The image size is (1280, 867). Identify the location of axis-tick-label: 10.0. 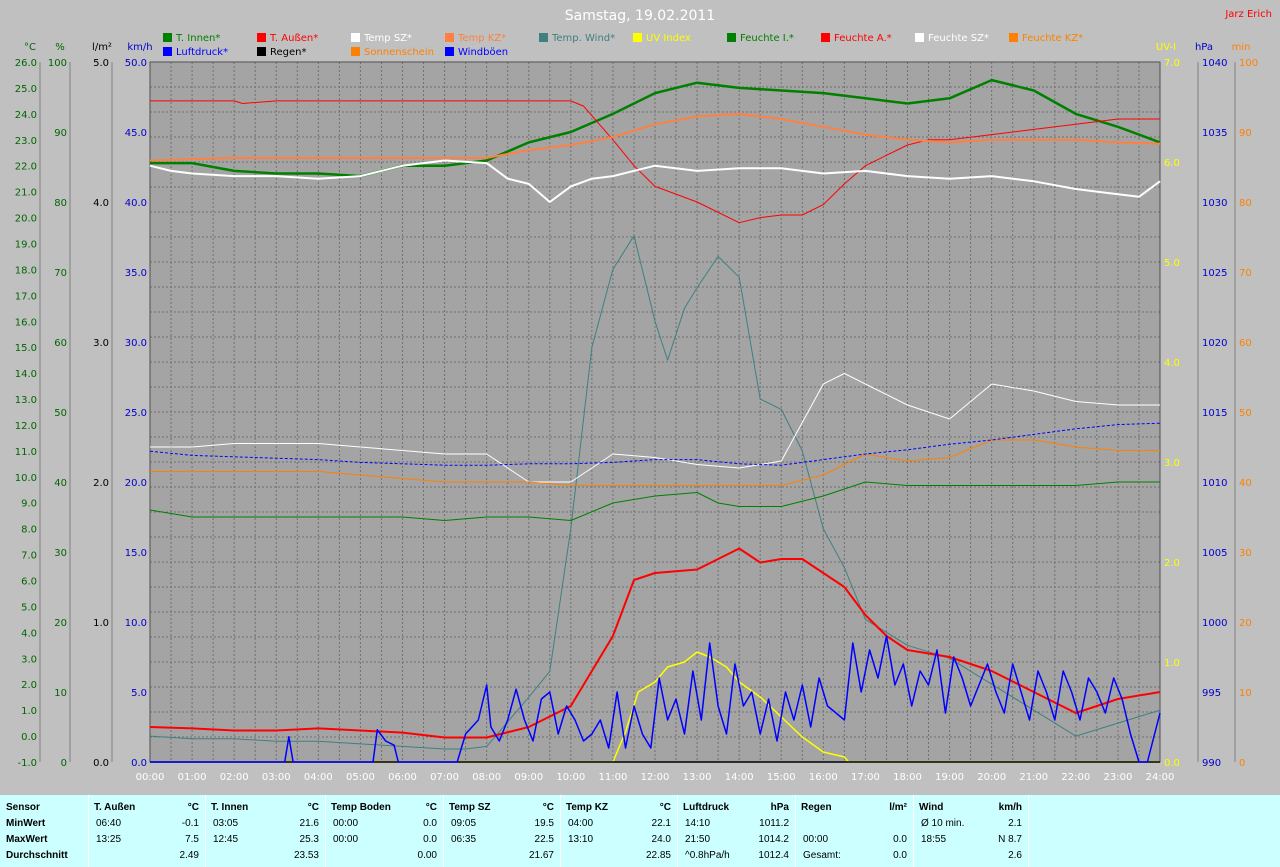
(26, 478).